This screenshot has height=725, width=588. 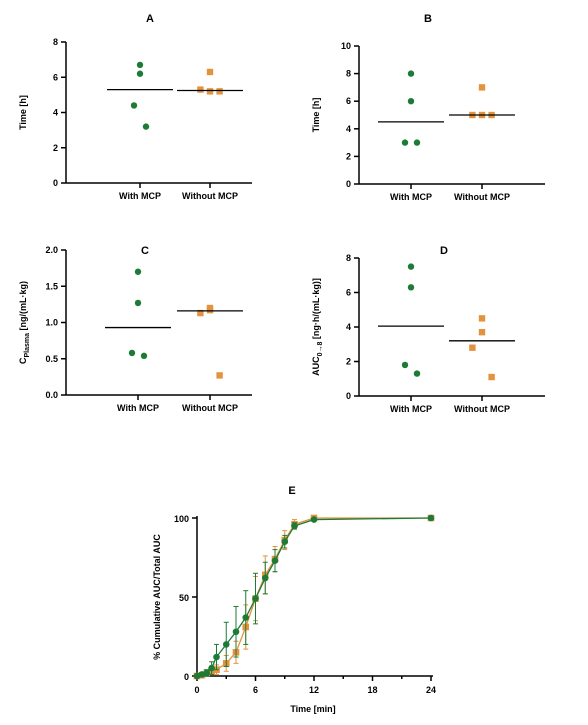 I want to click on y-axis-label-units: [ng·h/(mL·kg)], so click(x=316, y=309).